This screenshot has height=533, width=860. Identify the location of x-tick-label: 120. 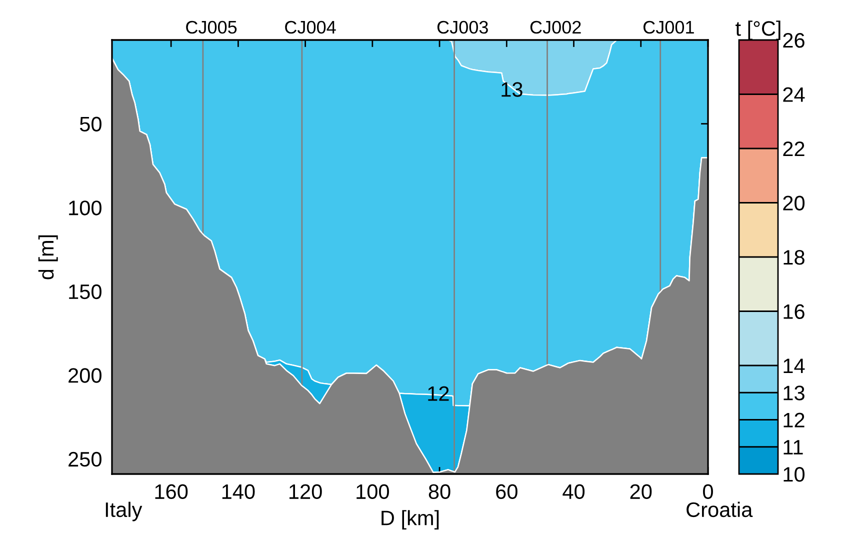
(306, 492).